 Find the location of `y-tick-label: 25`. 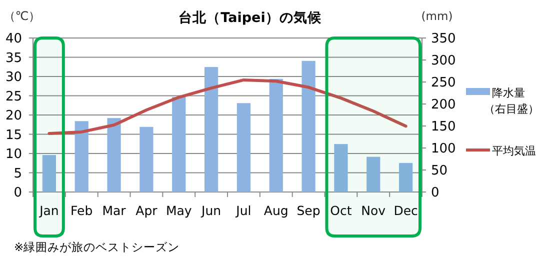

y-tick-label: 25 is located at coordinates (13, 96).